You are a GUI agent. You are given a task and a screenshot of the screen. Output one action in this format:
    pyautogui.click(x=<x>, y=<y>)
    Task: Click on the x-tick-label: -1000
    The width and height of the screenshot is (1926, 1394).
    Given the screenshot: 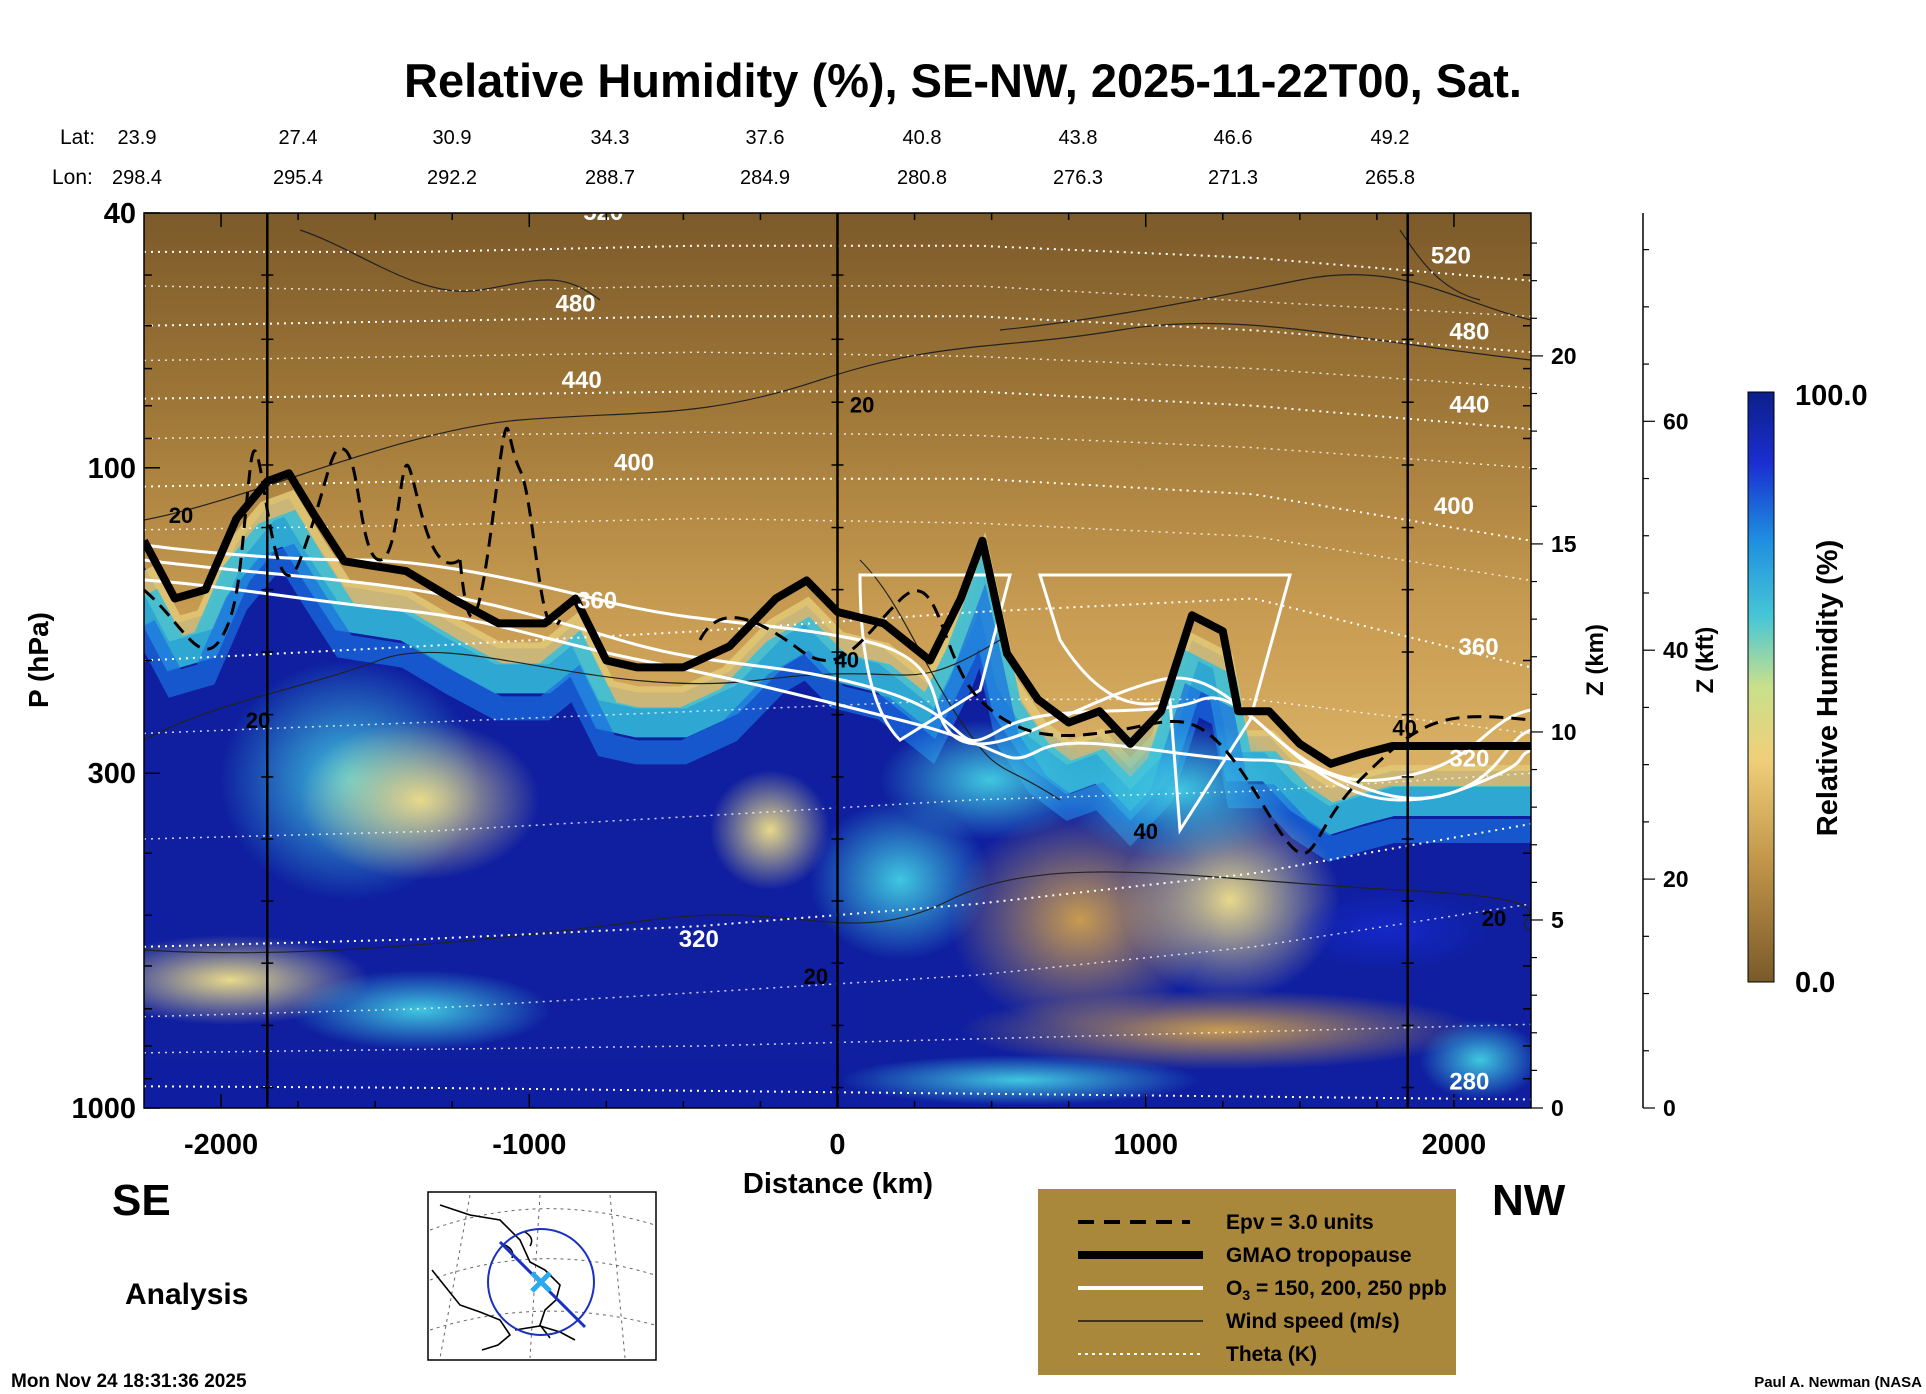 What is the action you would take?
    pyautogui.click(x=529, y=1145)
    